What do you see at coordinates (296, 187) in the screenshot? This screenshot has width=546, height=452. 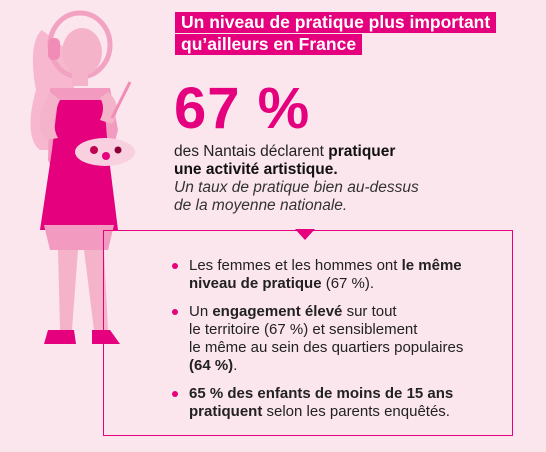 I see `desc-subtitle-1: Un taux de pratique bien au-dessus` at bounding box center [296, 187].